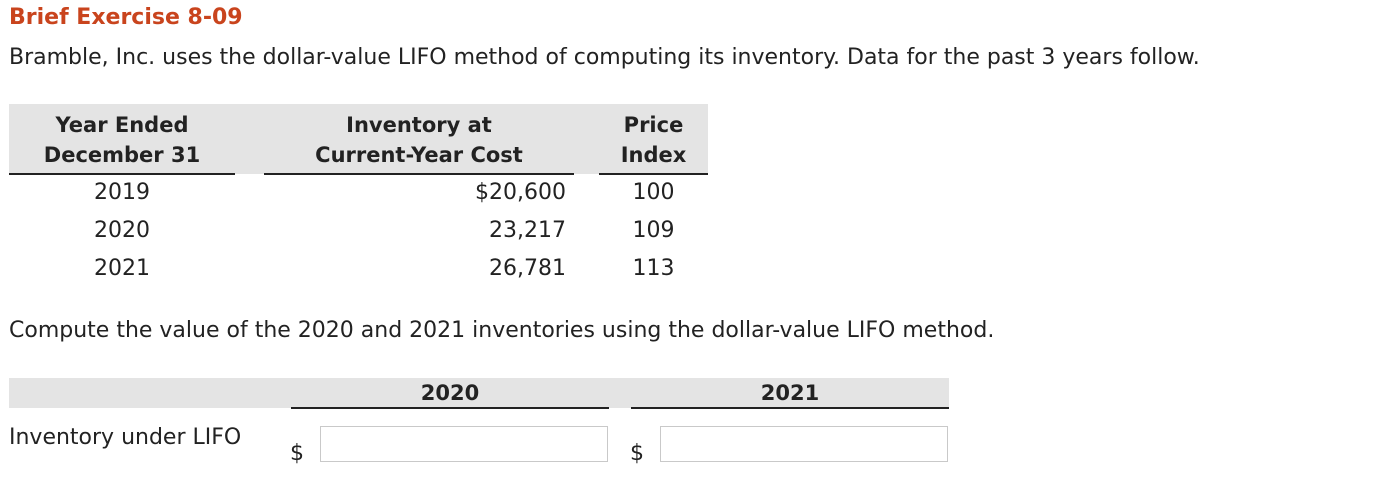 The height and width of the screenshot is (488, 1400). I want to click on price-index-cell: 113, so click(653, 268).